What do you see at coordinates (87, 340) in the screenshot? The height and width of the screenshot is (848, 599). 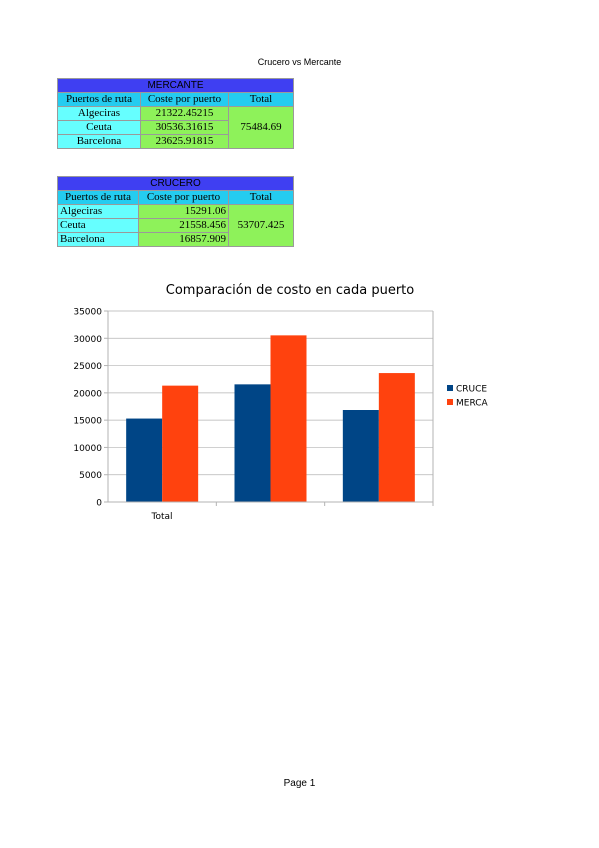 I see `y-tick-label: 30000` at bounding box center [87, 340].